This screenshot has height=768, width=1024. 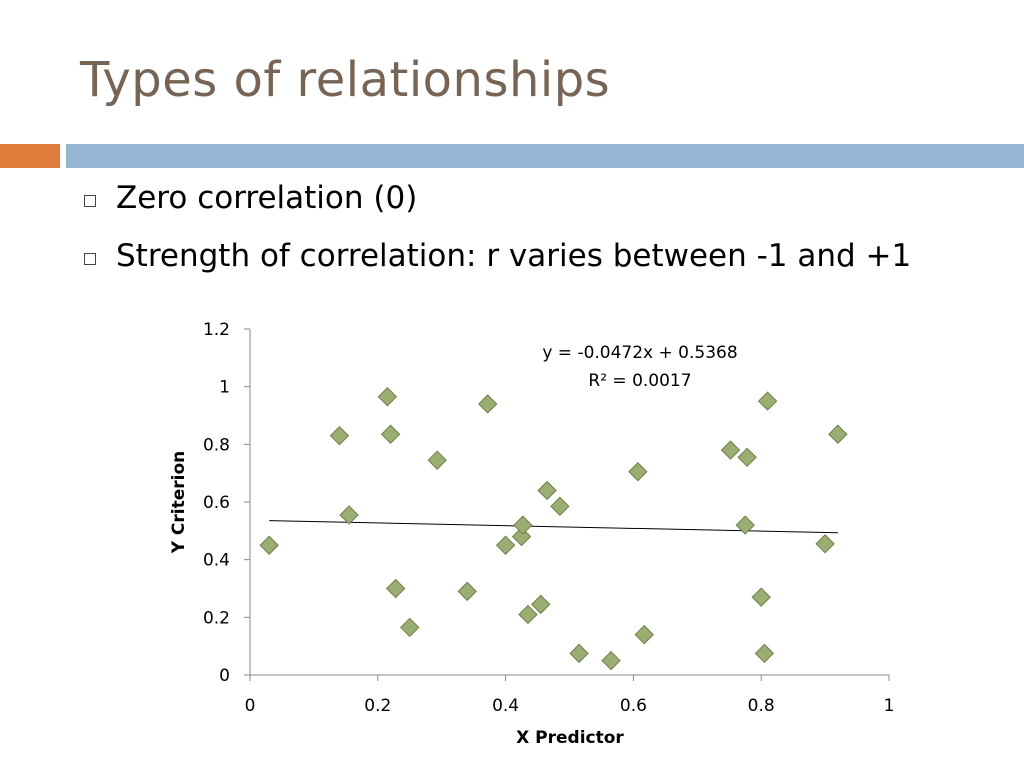 I want to click on y-tick-label: 0.2, so click(x=216, y=618).